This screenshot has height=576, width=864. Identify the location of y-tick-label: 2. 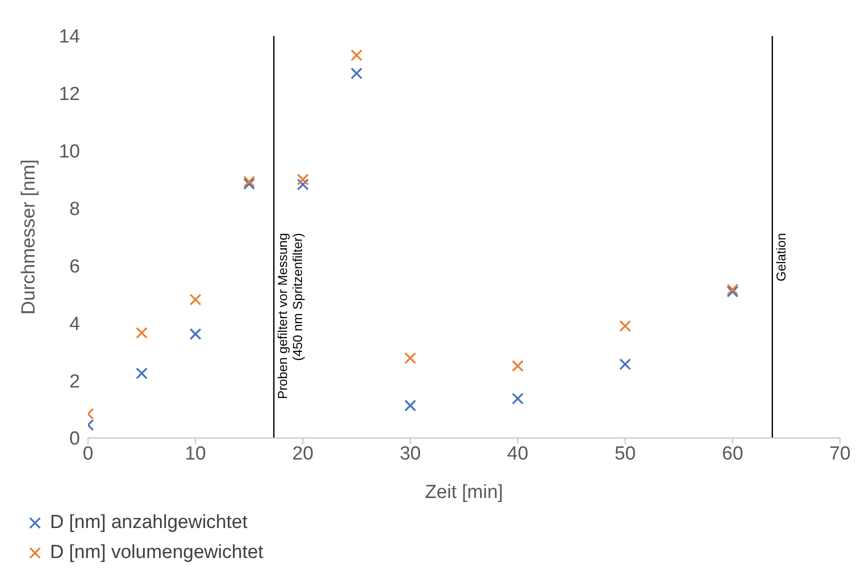
(74, 381).